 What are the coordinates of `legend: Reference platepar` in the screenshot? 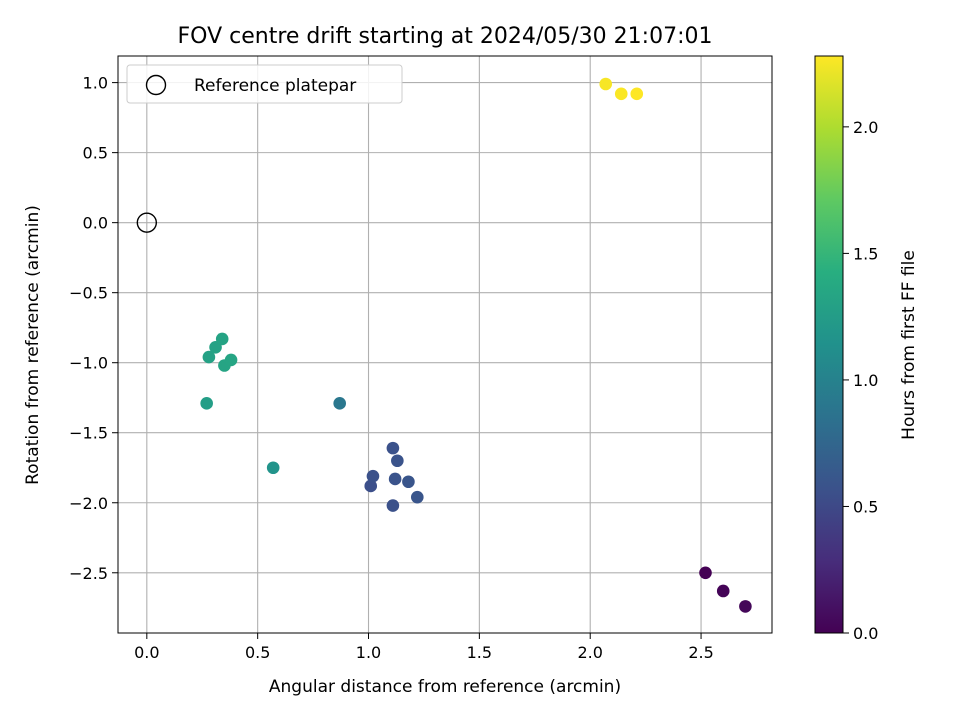 It's located at (264, 84).